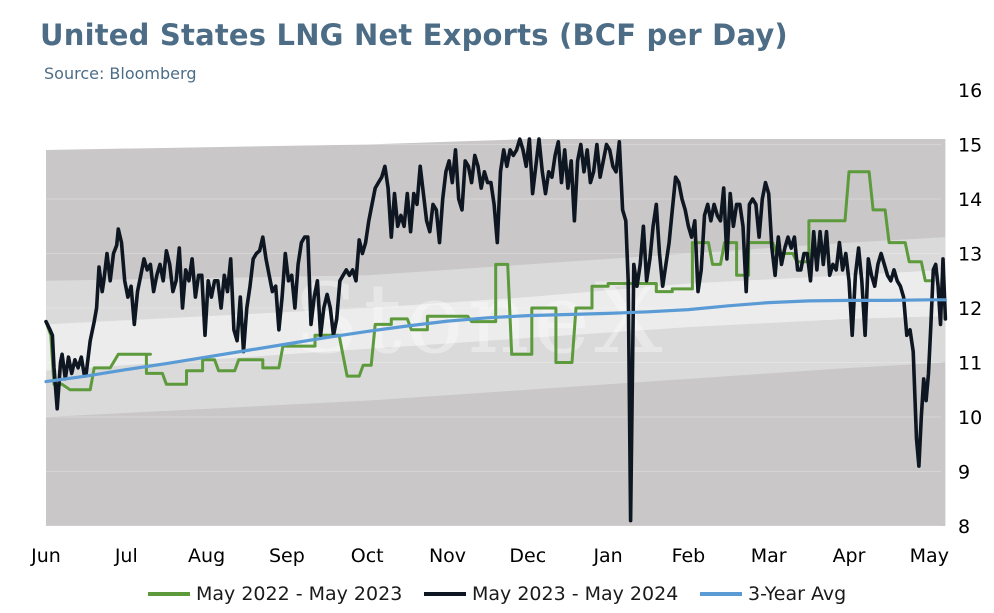  Describe the element at coordinates (206, 556) in the screenshot. I see `x-tick-label: Aug` at that location.